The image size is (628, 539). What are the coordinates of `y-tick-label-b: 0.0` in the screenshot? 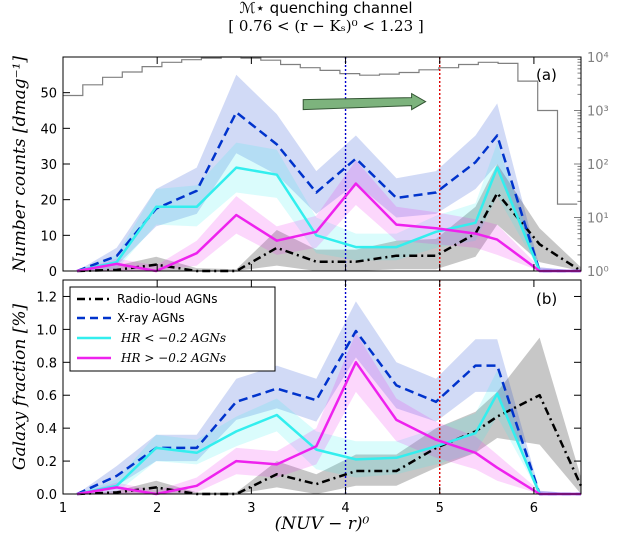 It's located at (46, 495).